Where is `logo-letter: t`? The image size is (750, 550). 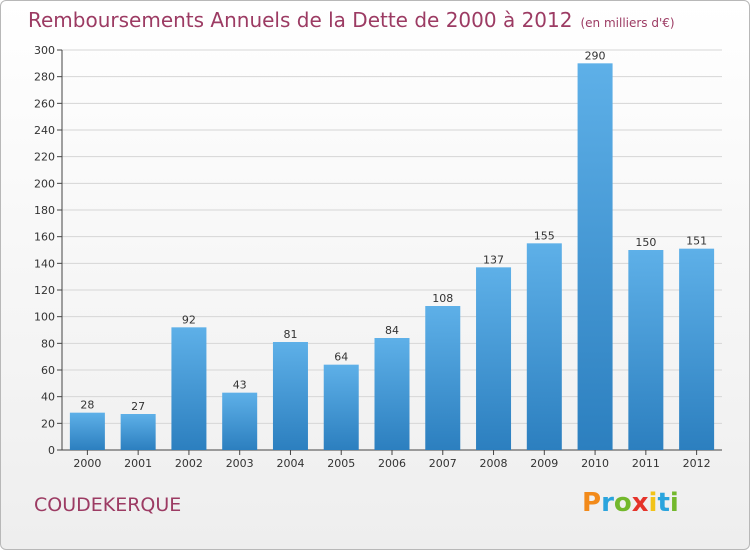 logo-letter: t is located at coordinates (663, 503).